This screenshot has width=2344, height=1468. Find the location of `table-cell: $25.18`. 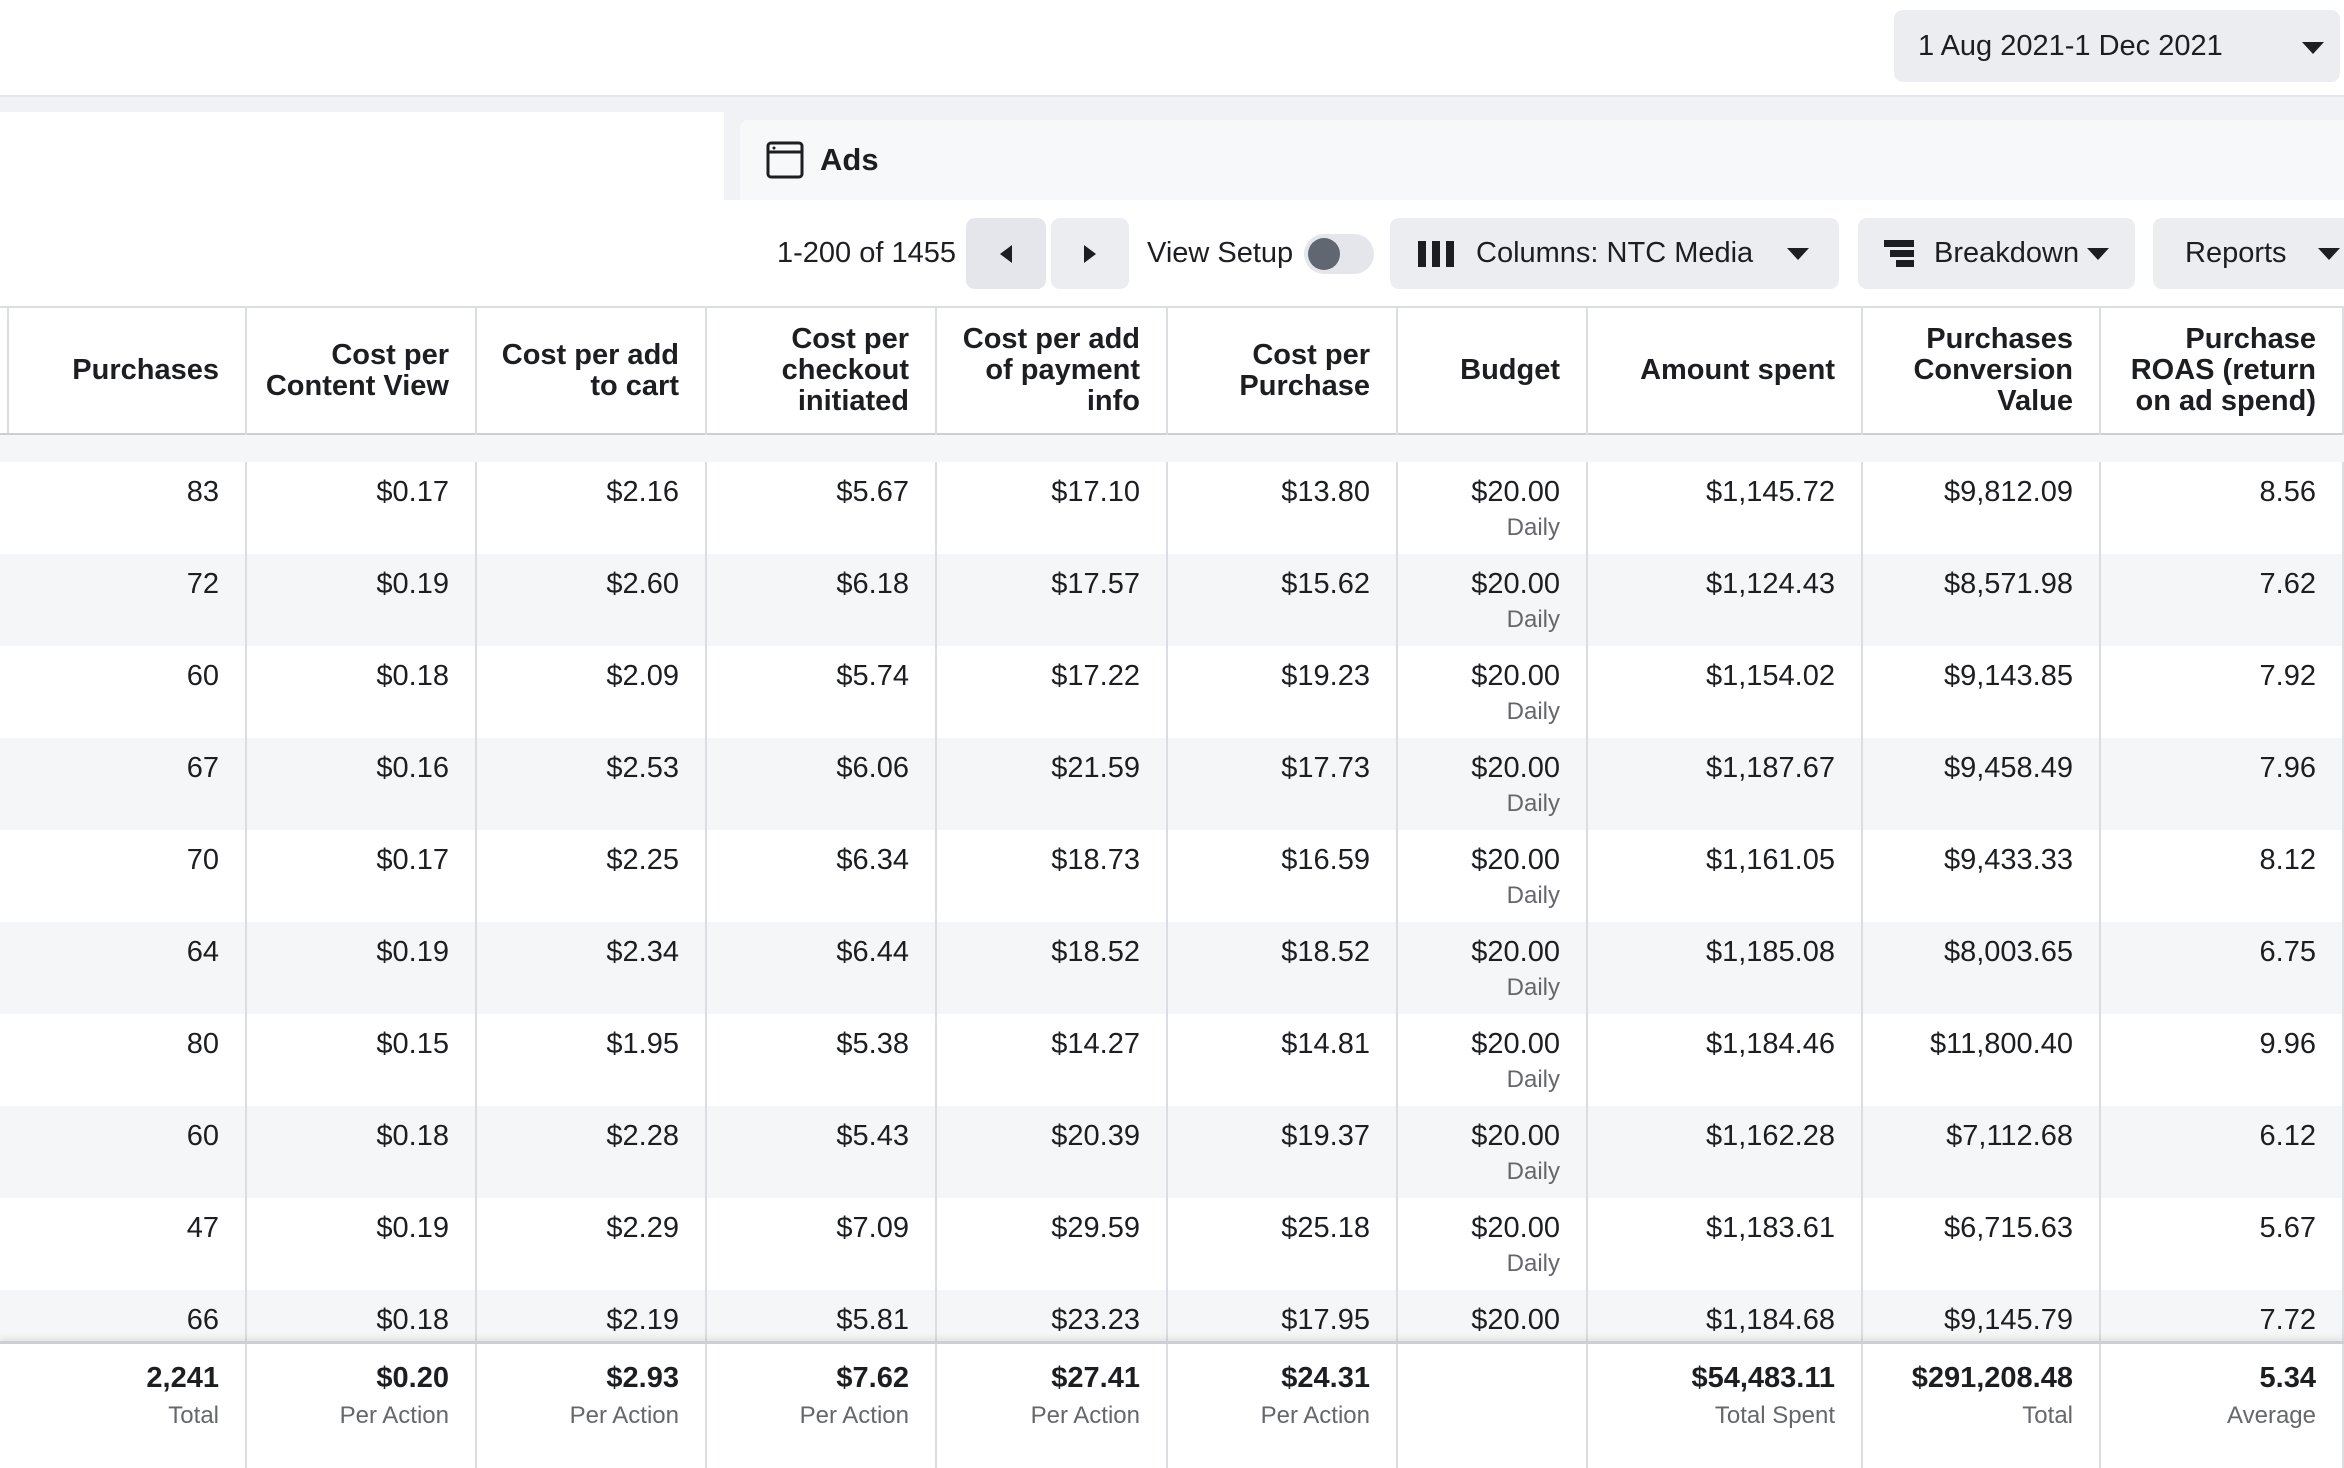

table-cell: $25.18 is located at coordinates (1283, 1244).